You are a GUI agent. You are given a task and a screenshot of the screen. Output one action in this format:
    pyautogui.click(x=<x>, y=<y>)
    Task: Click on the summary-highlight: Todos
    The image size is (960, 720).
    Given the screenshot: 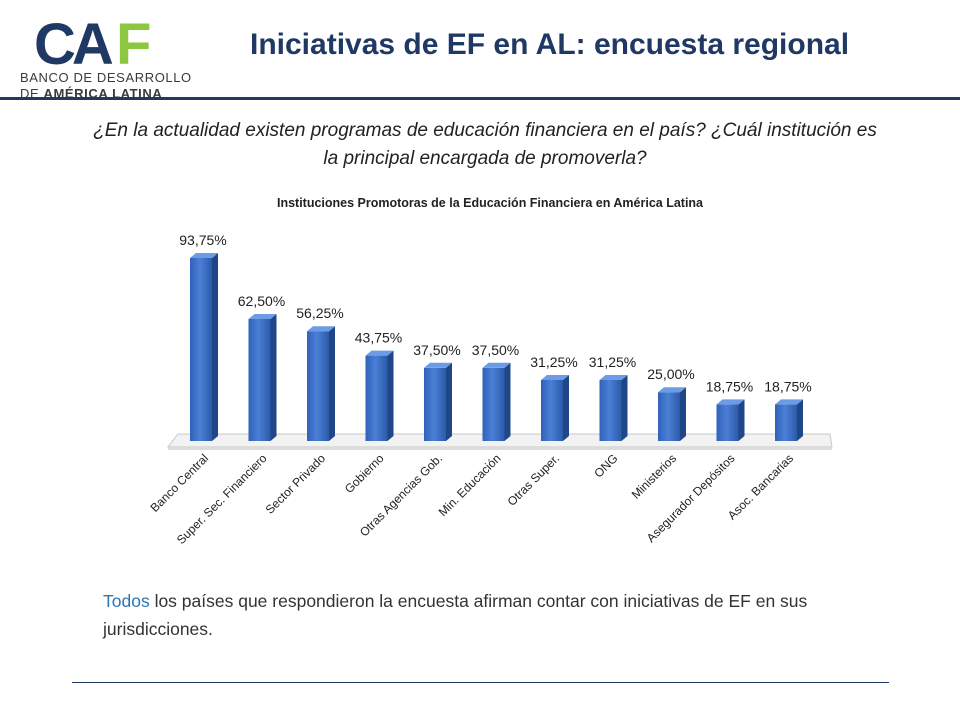 What is the action you would take?
    pyautogui.click(x=126, y=601)
    